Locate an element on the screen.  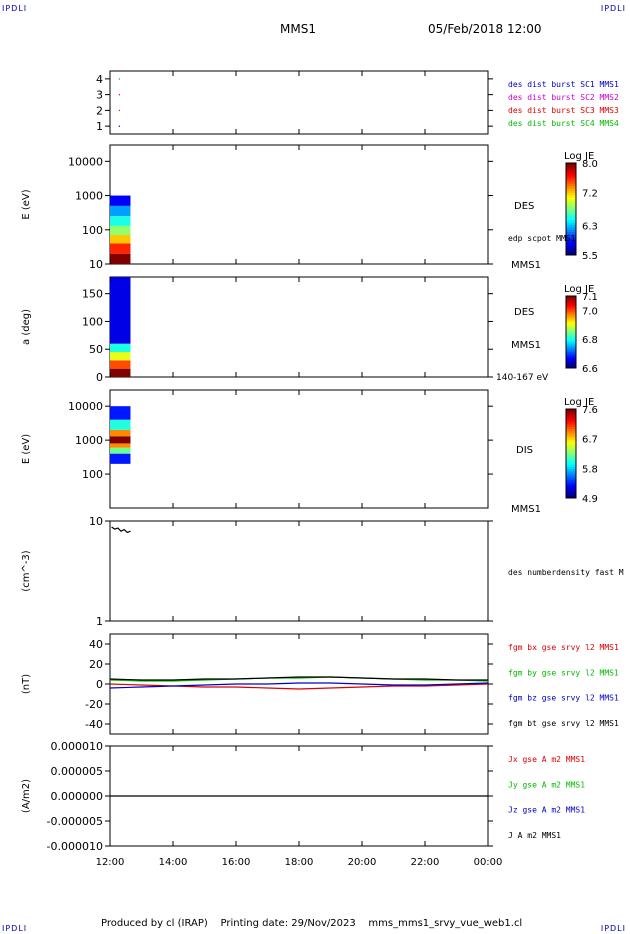
colorbar-des_pitch-tick-label: 7.0 is located at coordinates (590, 311).